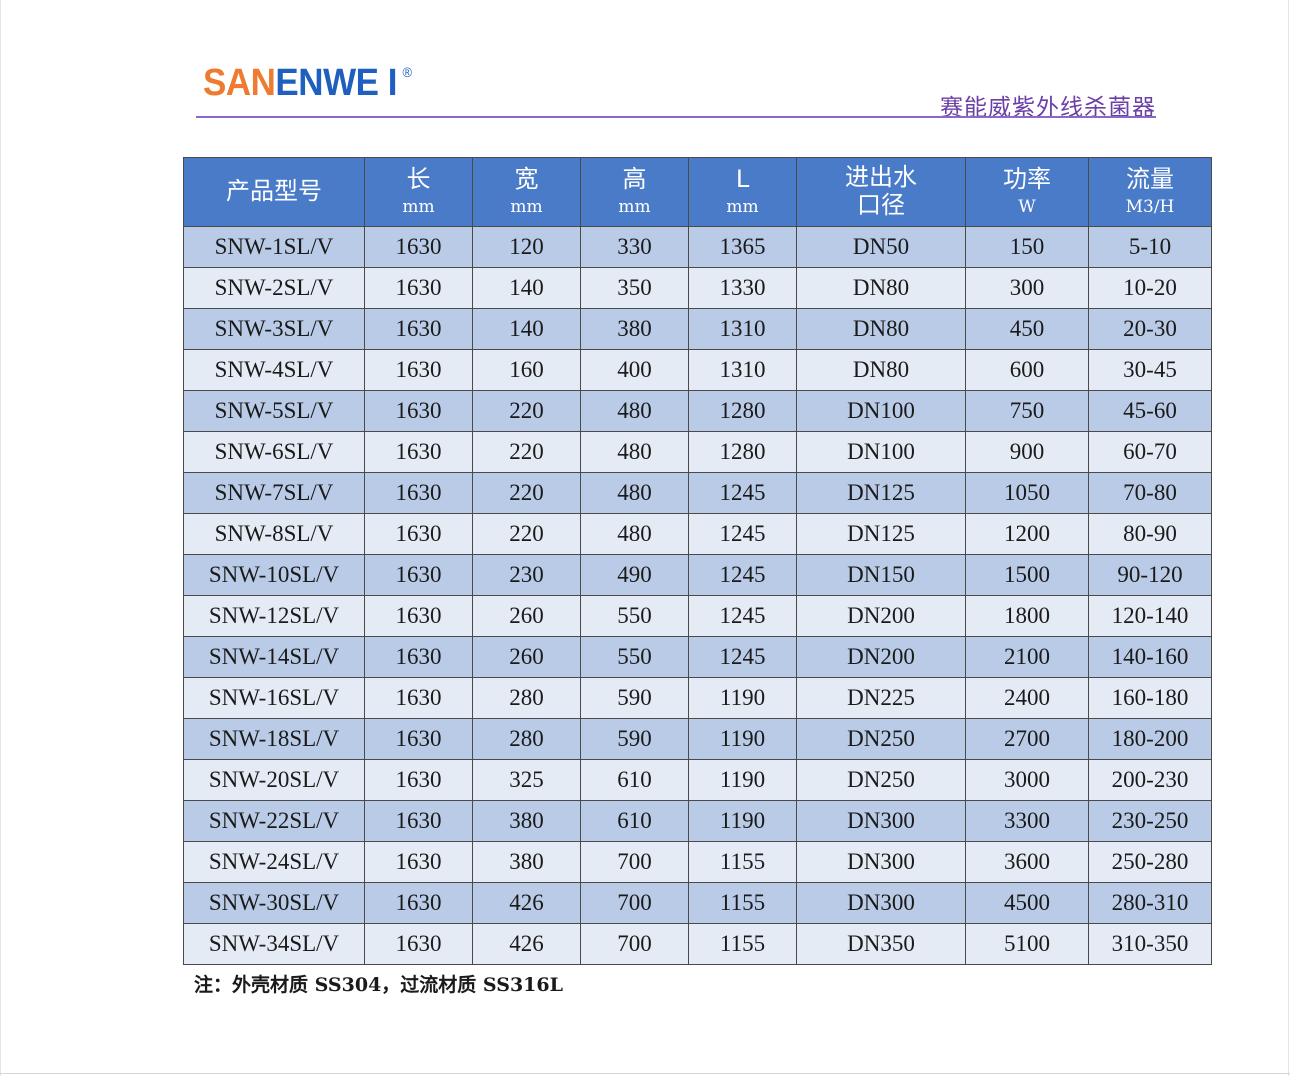 The height and width of the screenshot is (1076, 1290). Describe the element at coordinates (881, 534) in the screenshot. I see `cell-port: DN125` at that location.